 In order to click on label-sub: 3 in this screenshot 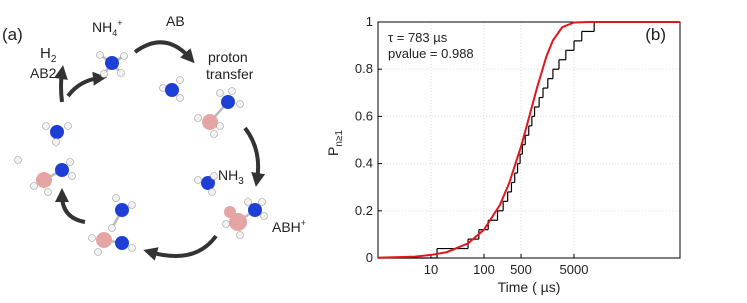, I will do `click(241, 181)`.